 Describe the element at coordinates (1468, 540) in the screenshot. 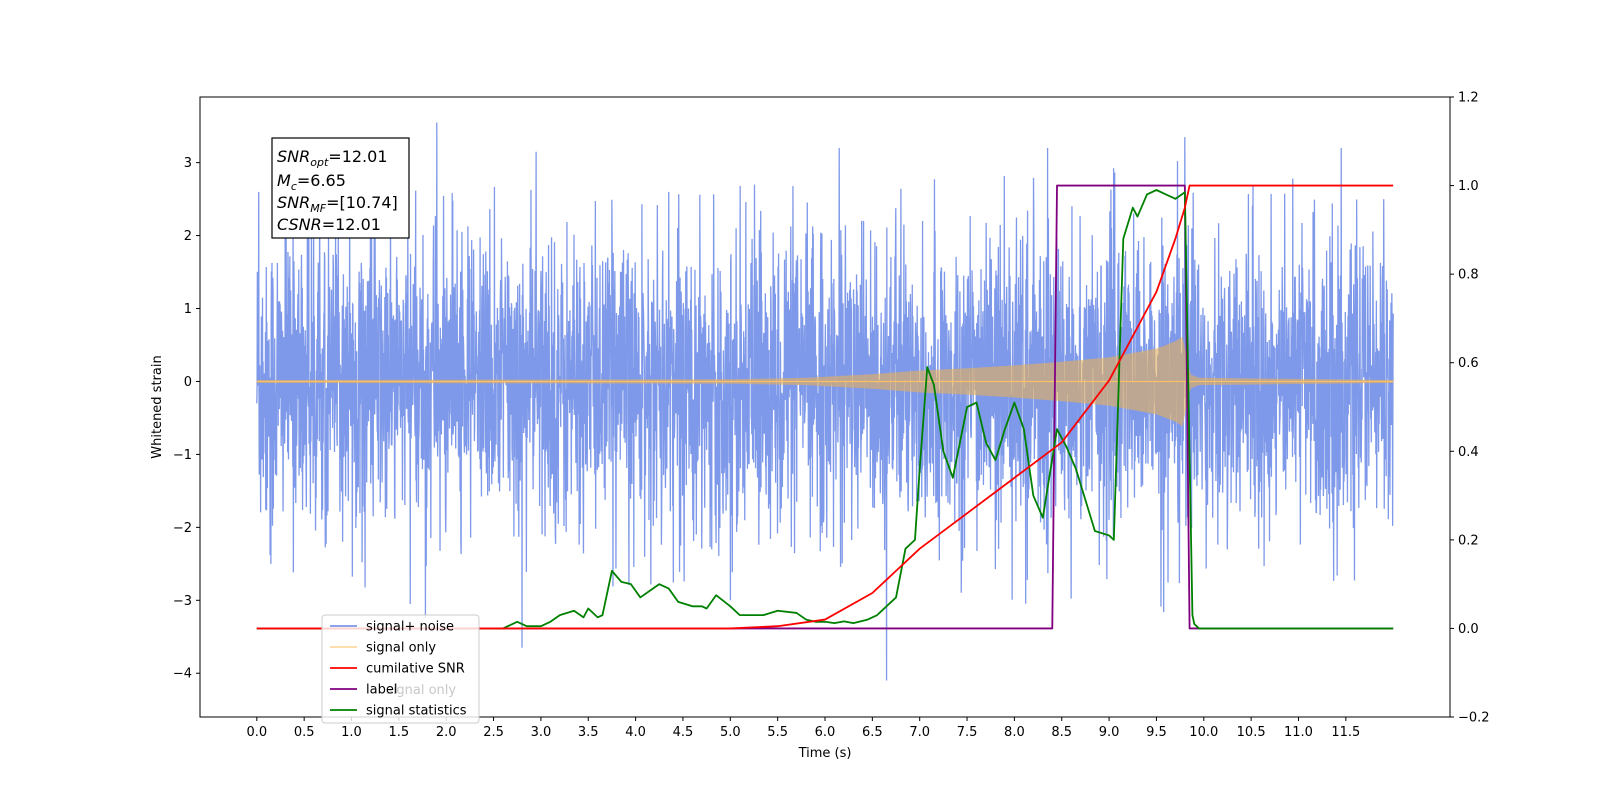

I see `y-right-tick-label: 0.2` at that location.